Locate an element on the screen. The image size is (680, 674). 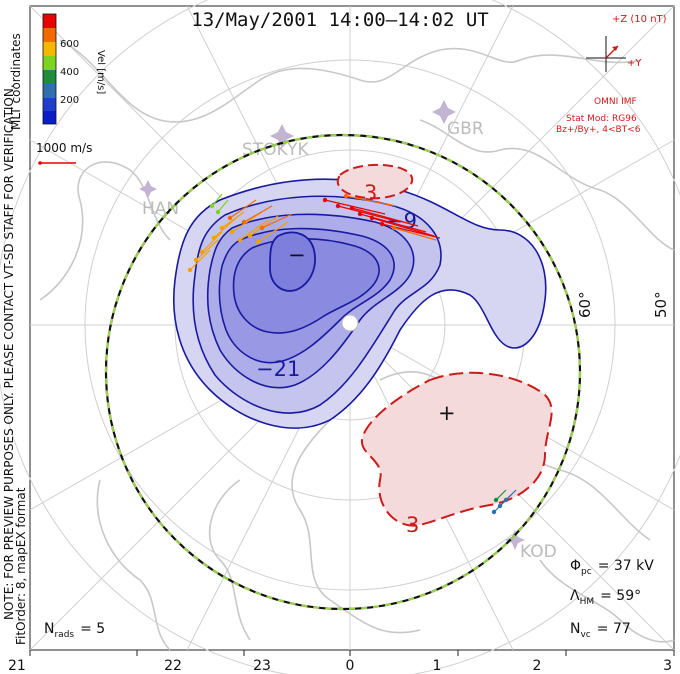
svg-text:Nvc= 77: Nvc = 77 is located at coordinates (600, 630).